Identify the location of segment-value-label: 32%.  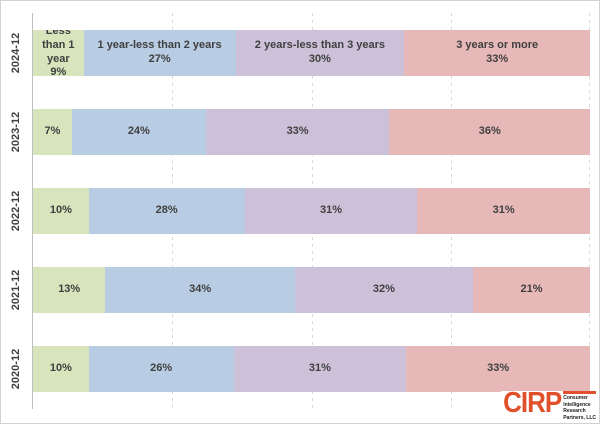
(383, 289).